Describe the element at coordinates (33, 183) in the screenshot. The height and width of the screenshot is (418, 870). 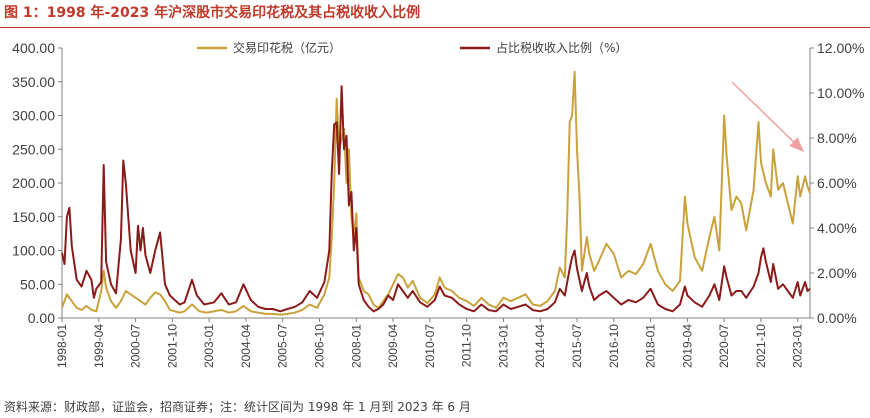
I see `y-left-tick-label: 200.00` at that location.